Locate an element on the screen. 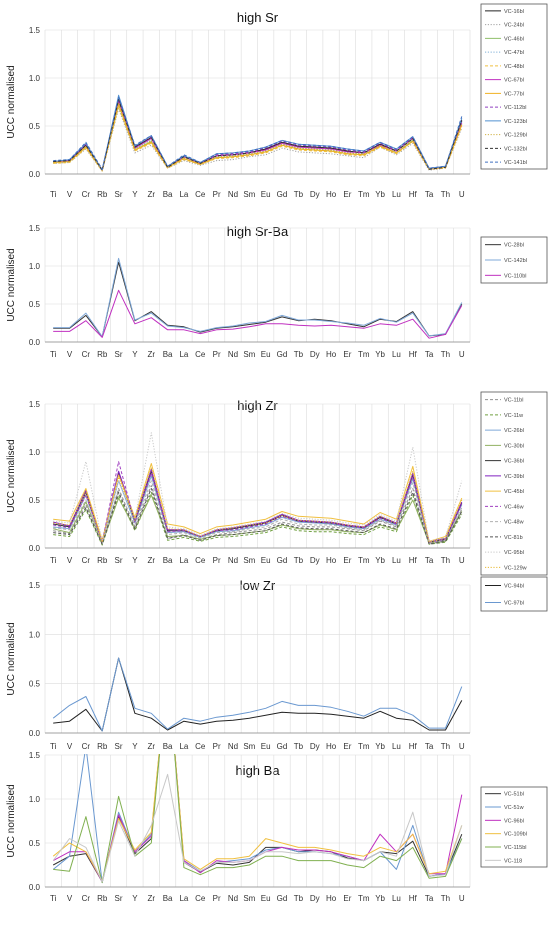  legend-entry: VC-51w is located at coordinates (514, 808).